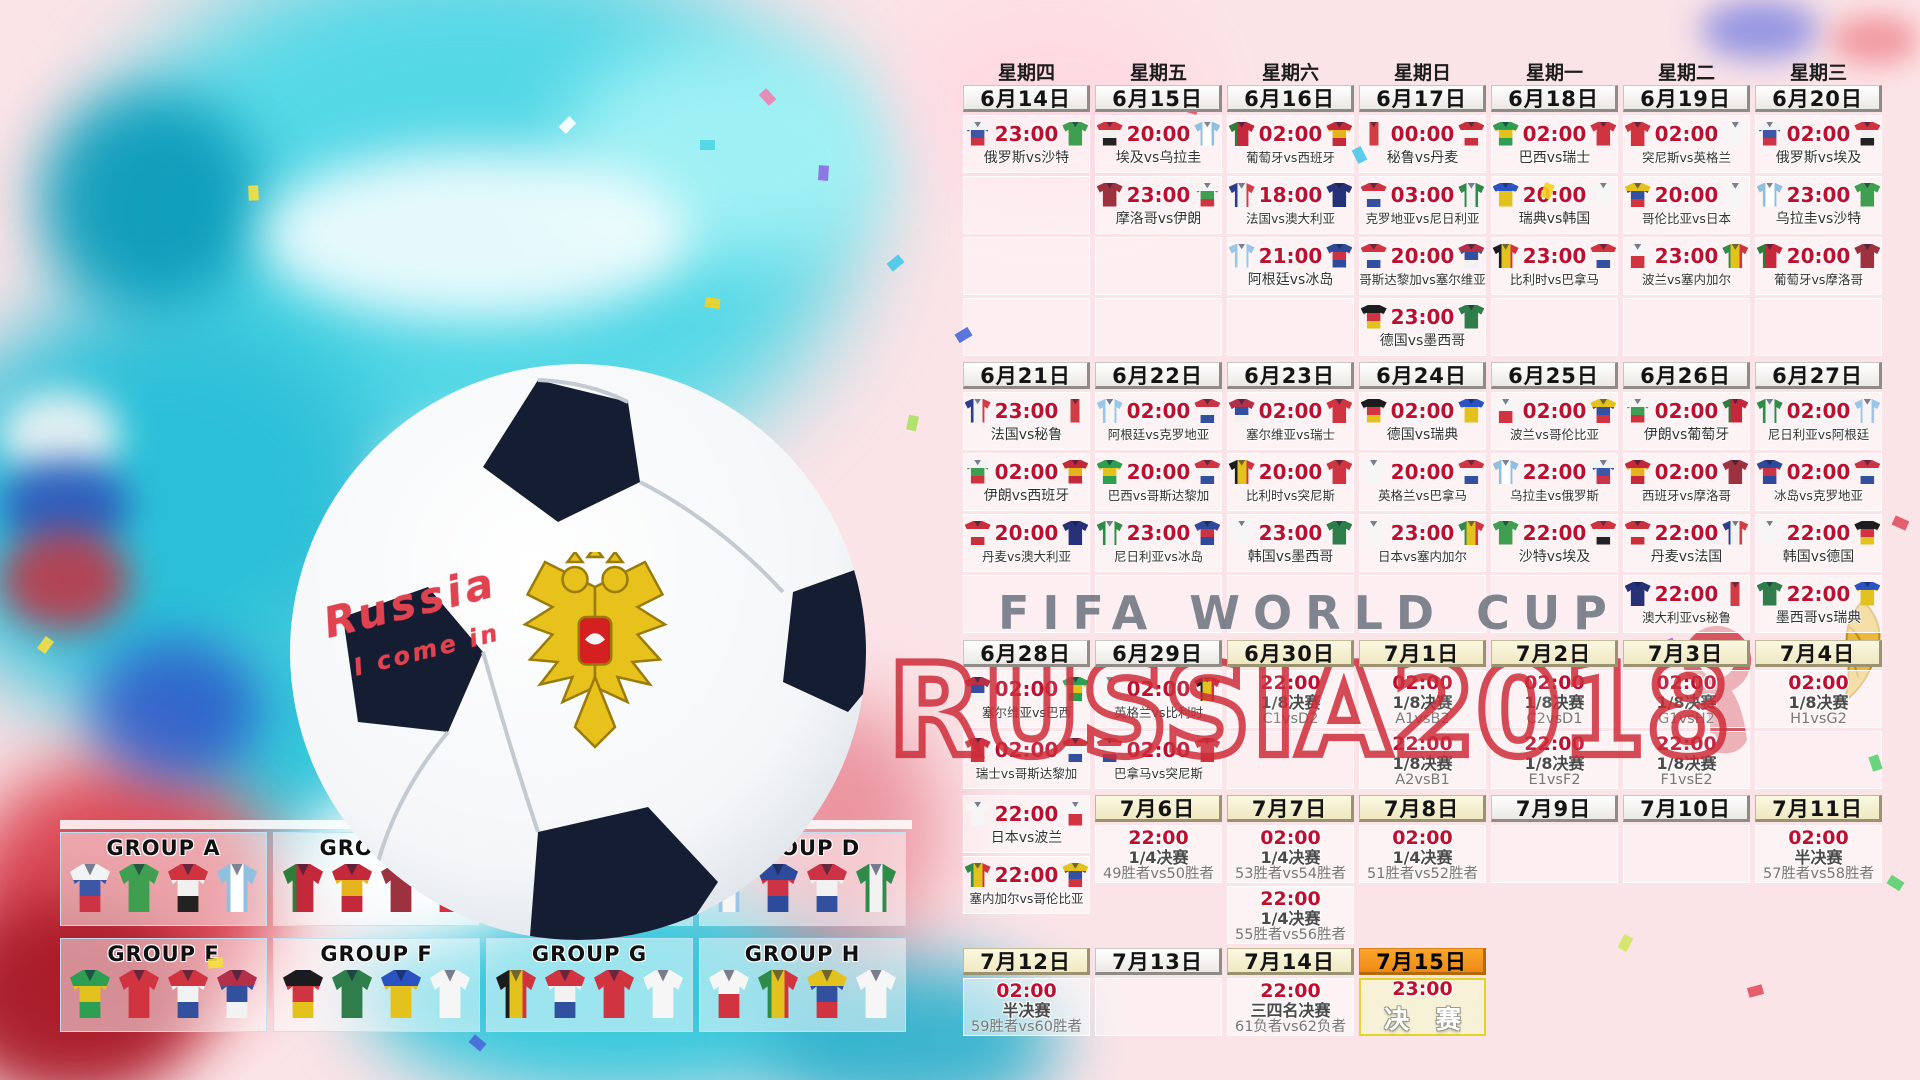  What do you see at coordinates (1422, 808) in the screenshot?
I see `date-box: 7月8日` at bounding box center [1422, 808].